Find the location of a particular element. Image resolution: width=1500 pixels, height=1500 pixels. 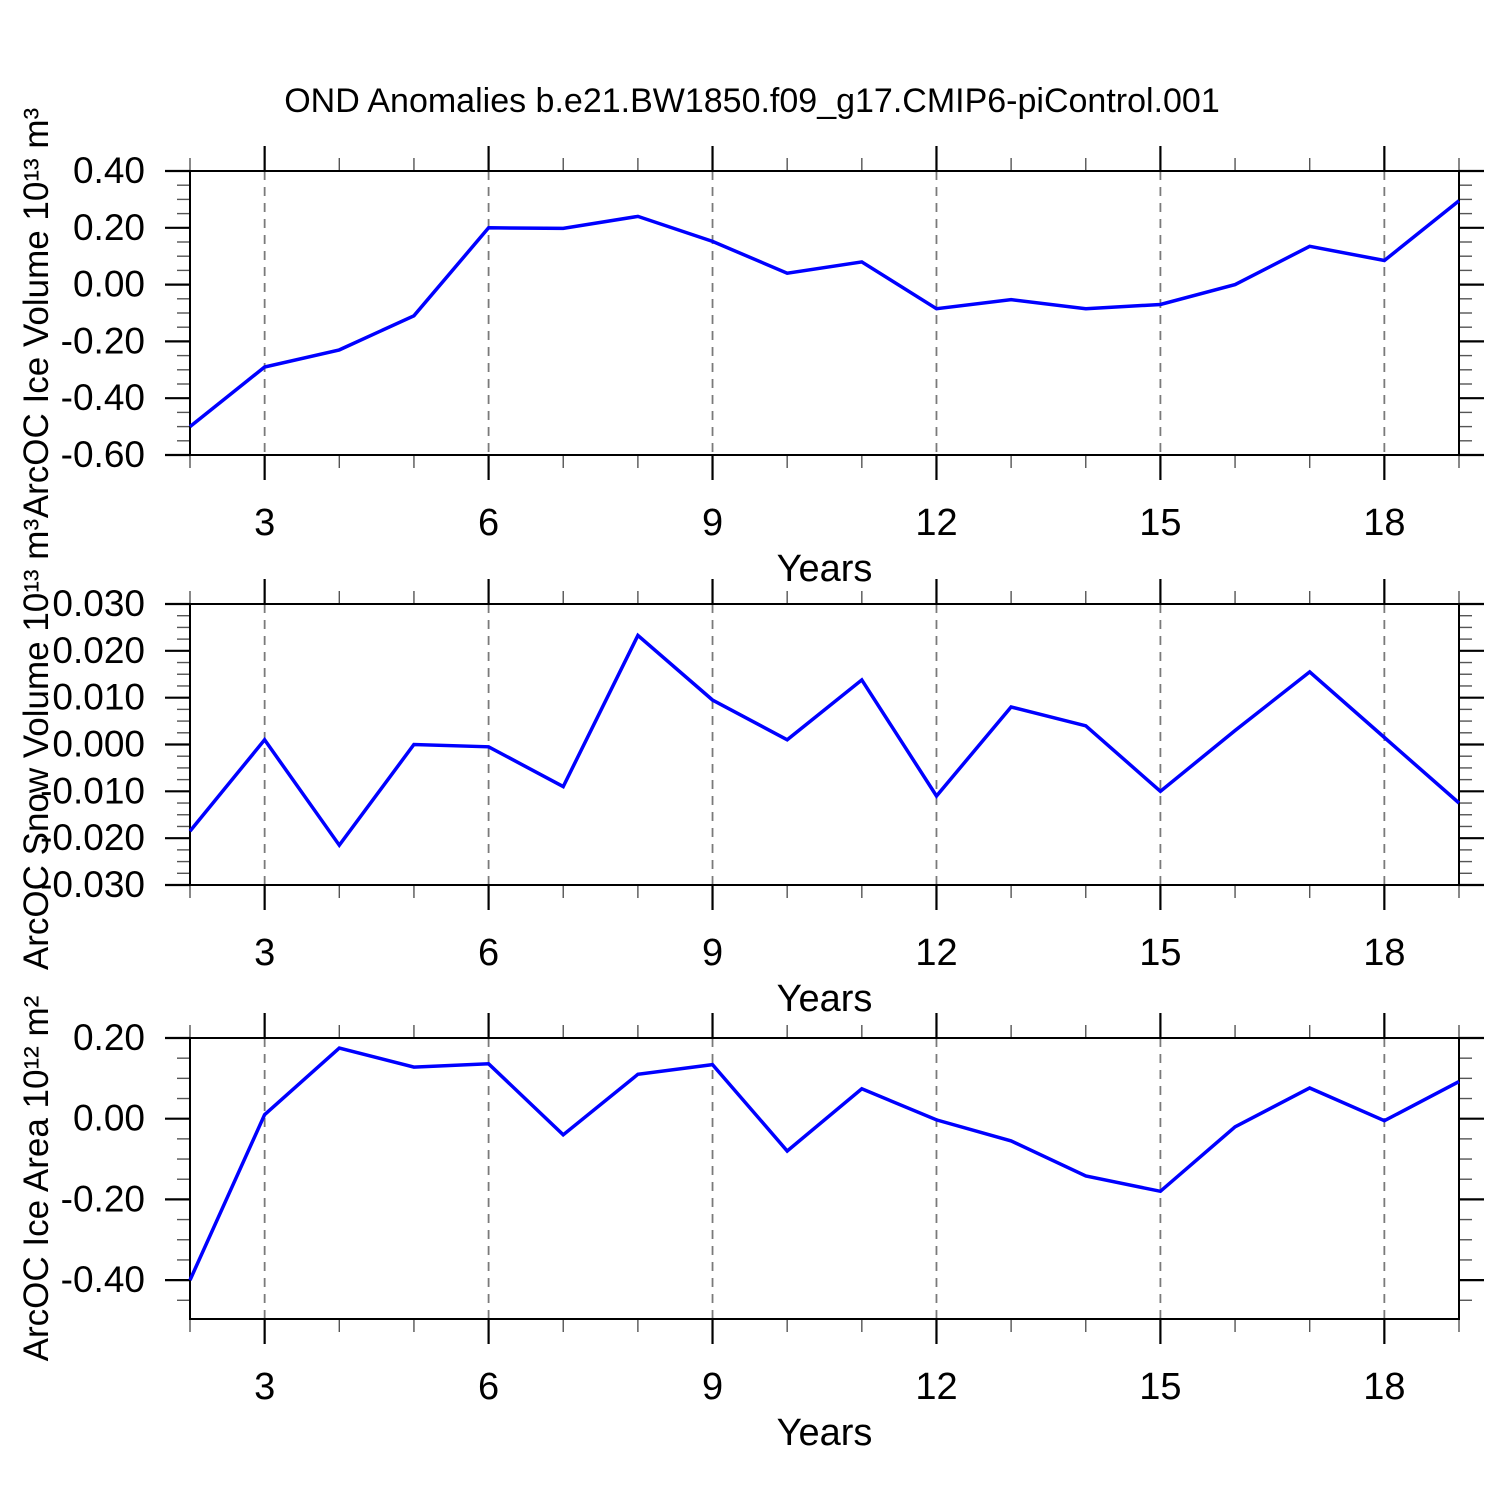

y-tick-label: -0.60 is located at coordinates (103, 454).